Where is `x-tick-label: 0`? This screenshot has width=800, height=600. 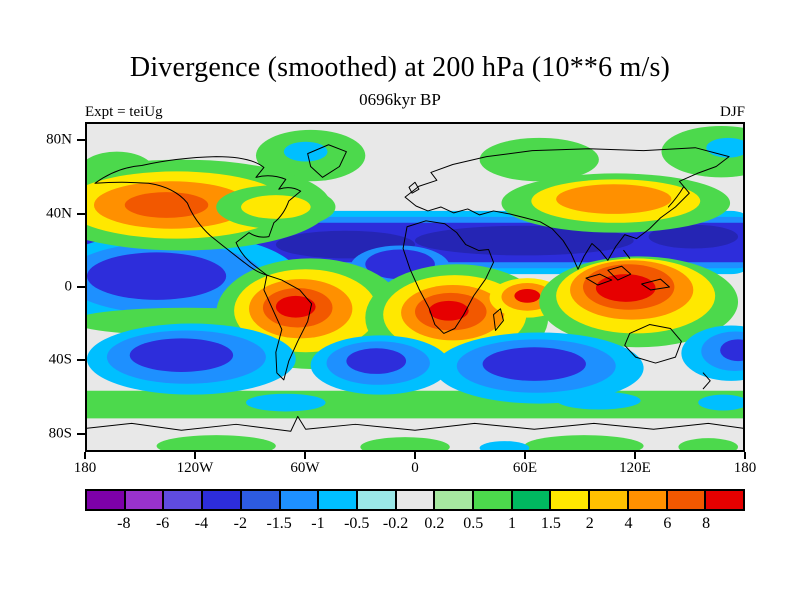
x-tick-label: 0 is located at coordinates (415, 468).